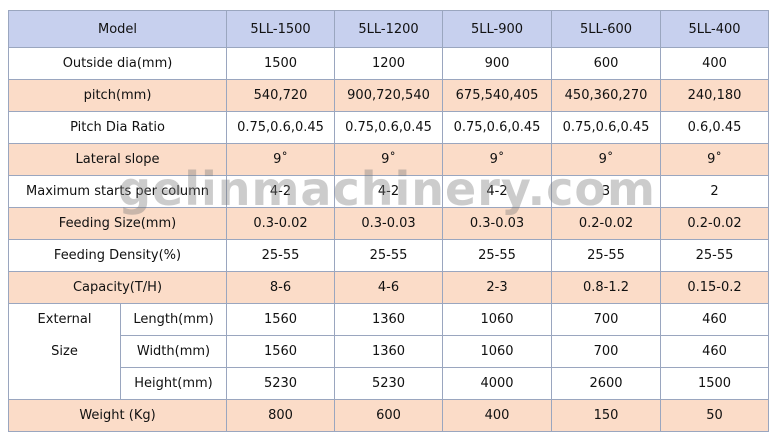  I want to click on row-label: pitch(mm), so click(117, 95).